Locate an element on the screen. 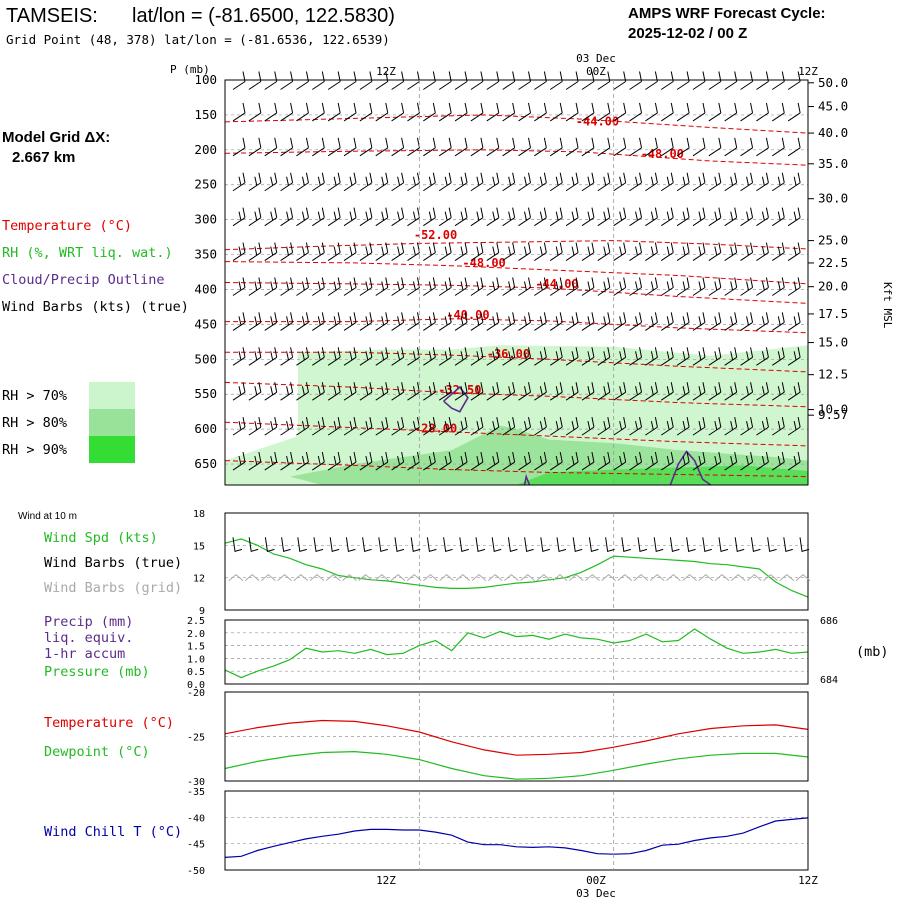  isotherm-label: -48.00 is located at coordinates (483, 263).